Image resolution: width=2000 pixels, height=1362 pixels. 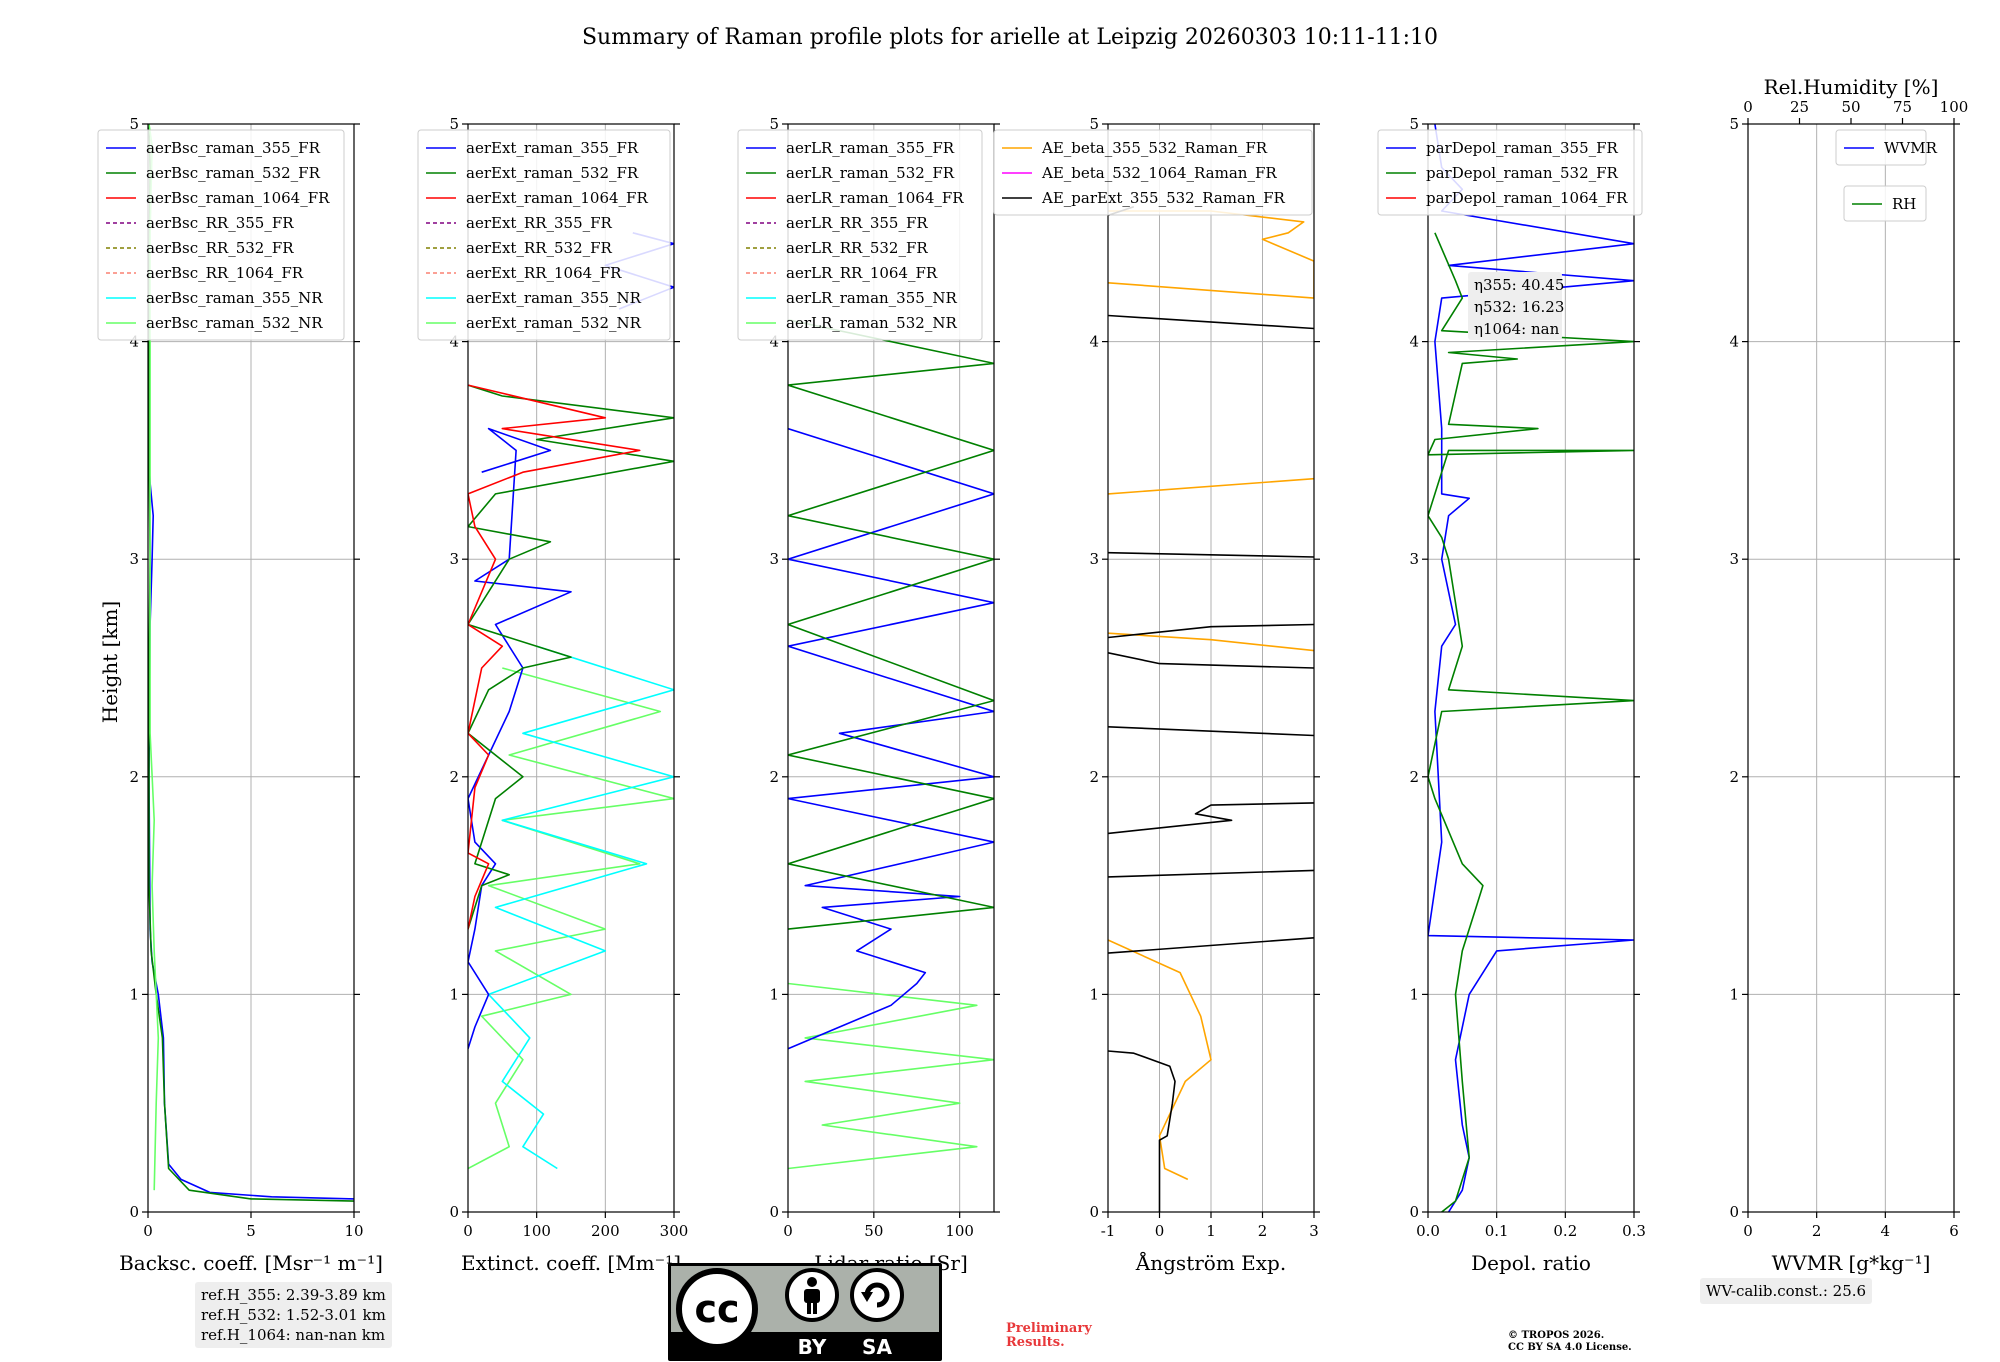 What do you see at coordinates (1211, 1231) in the screenshot?
I see `xtick-label: 1` at bounding box center [1211, 1231].